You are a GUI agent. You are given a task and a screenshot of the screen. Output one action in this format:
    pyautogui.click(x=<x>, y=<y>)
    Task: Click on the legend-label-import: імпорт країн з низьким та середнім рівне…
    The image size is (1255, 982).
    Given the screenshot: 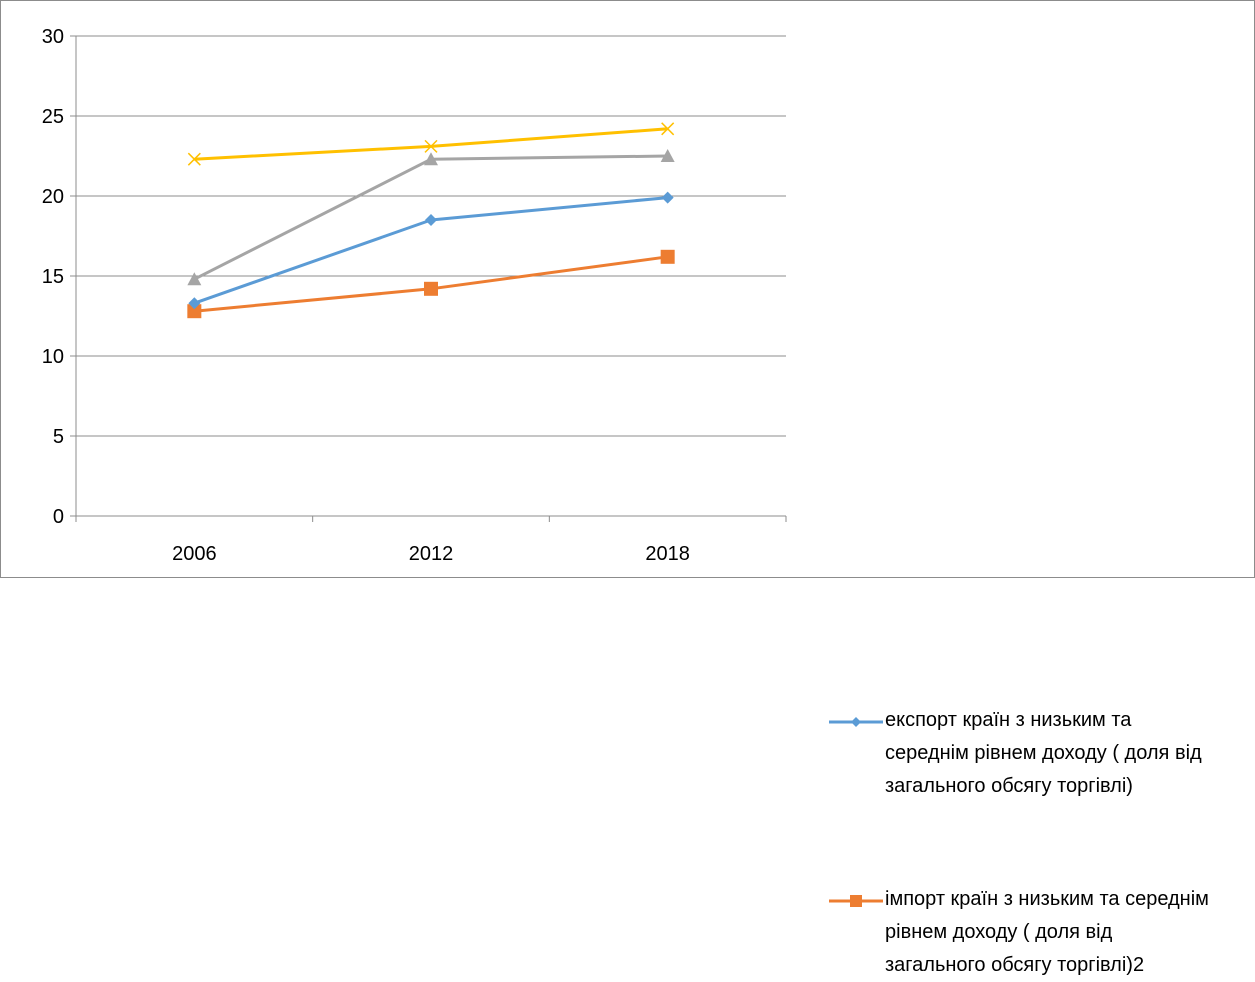 What is the action you would take?
    pyautogui.click(x=1047, y=932)
    